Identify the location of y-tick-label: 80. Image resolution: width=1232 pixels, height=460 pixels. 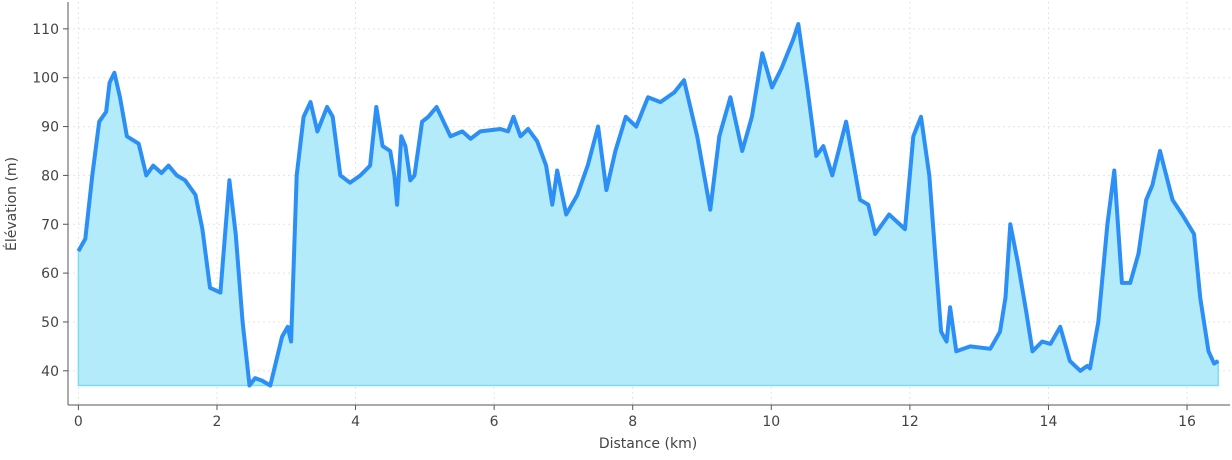
(50, 176).